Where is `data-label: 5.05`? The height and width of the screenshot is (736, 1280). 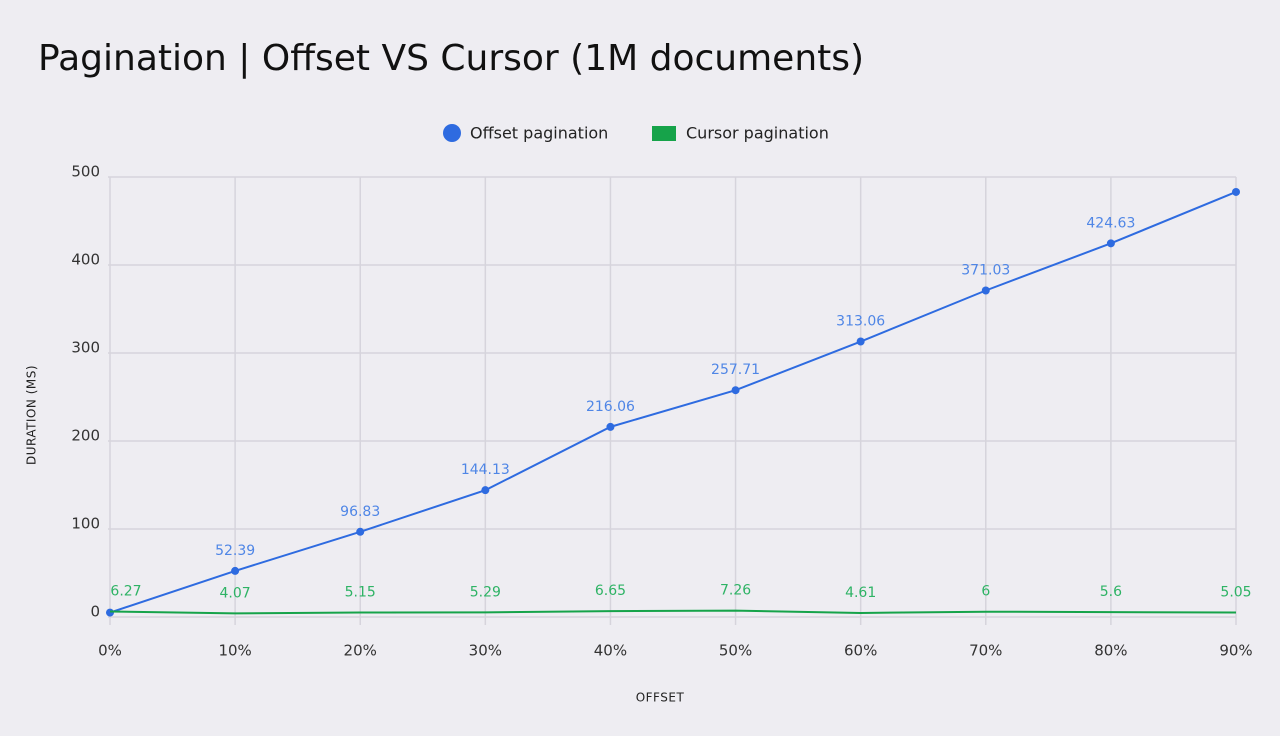 data-label: 5.05 is located at coordinates (1235, 593).